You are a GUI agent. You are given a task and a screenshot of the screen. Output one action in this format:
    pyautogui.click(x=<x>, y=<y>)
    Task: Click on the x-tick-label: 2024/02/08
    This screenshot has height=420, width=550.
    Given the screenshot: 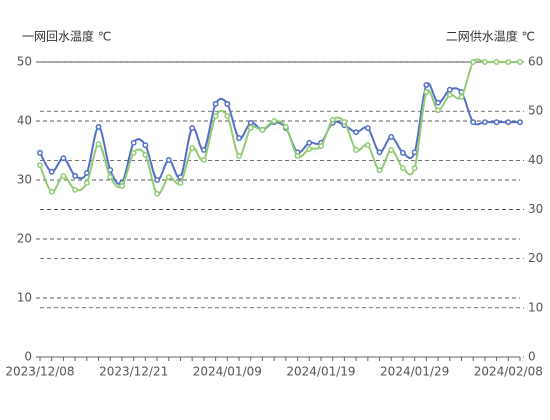 What is the action you would take?
    pyautogui.click(x=508, y=372)
    